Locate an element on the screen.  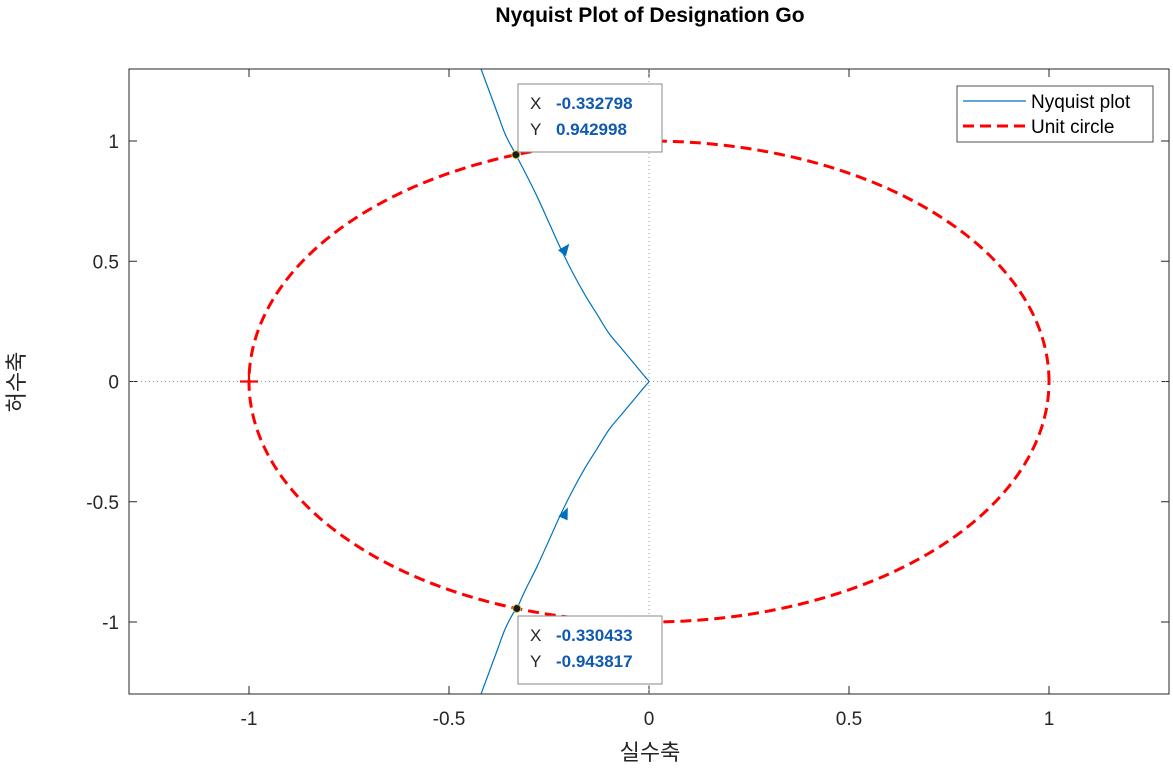
datatip-lower-box is located at coordinates (590, 650).